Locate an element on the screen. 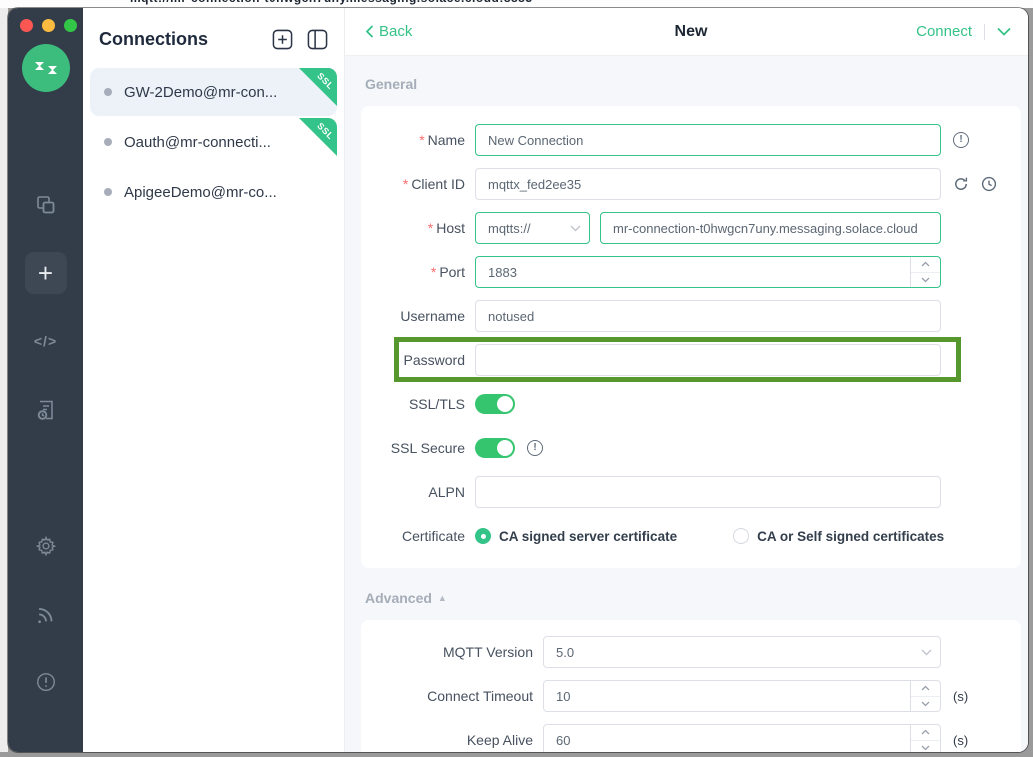 The image size is (1033, 757). connect-button: Connect is located at coordinates (944, 31).